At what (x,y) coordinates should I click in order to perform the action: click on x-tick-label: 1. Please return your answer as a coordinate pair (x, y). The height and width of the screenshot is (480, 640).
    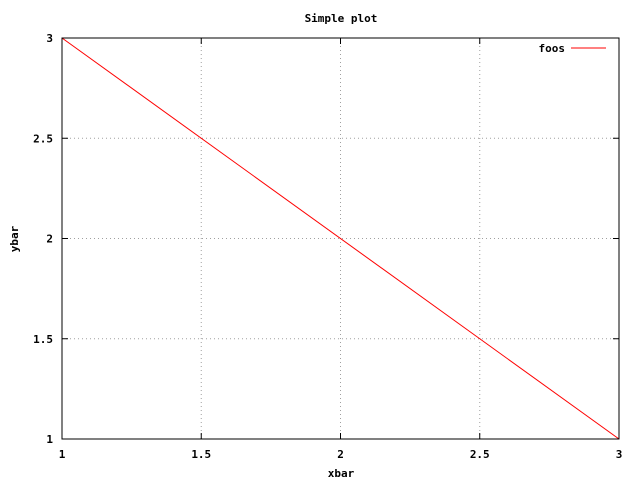
    Looking at the image, I should click on (62, 454).